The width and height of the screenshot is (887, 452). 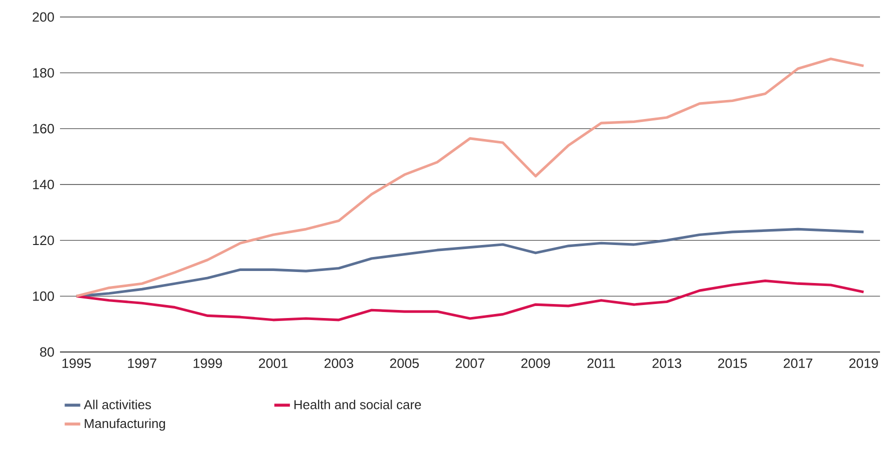 I want to click on x-tick-label: 2019, so click(x=863, y=363).